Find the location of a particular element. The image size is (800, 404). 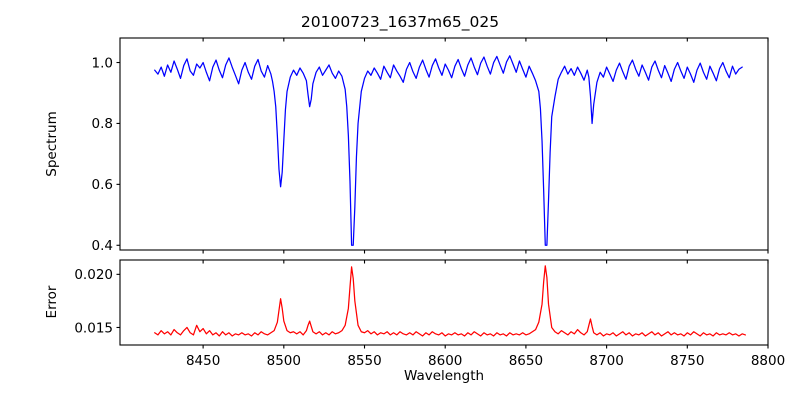

svg-text: 8700 is located at coordinates (606, 361).